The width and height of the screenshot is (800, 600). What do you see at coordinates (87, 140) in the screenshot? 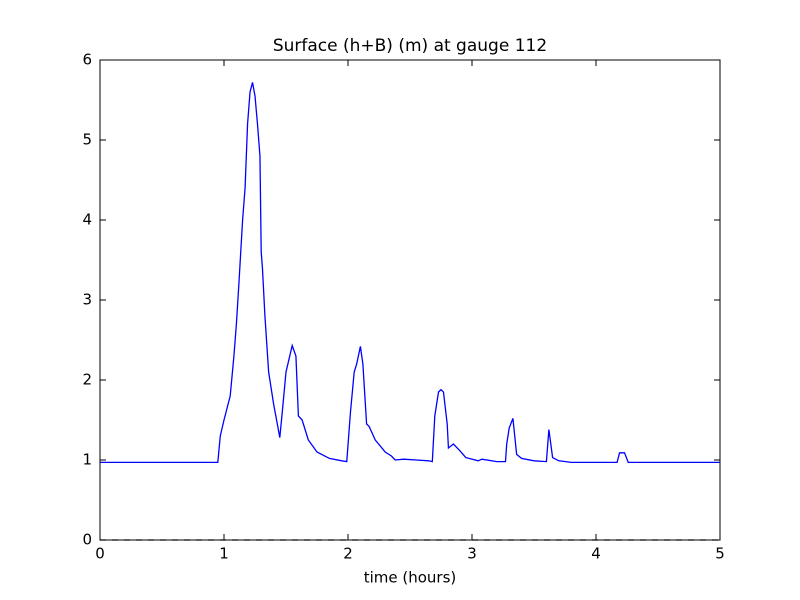
I see `y-tick-label: 5` at bounding box center [87, 140].